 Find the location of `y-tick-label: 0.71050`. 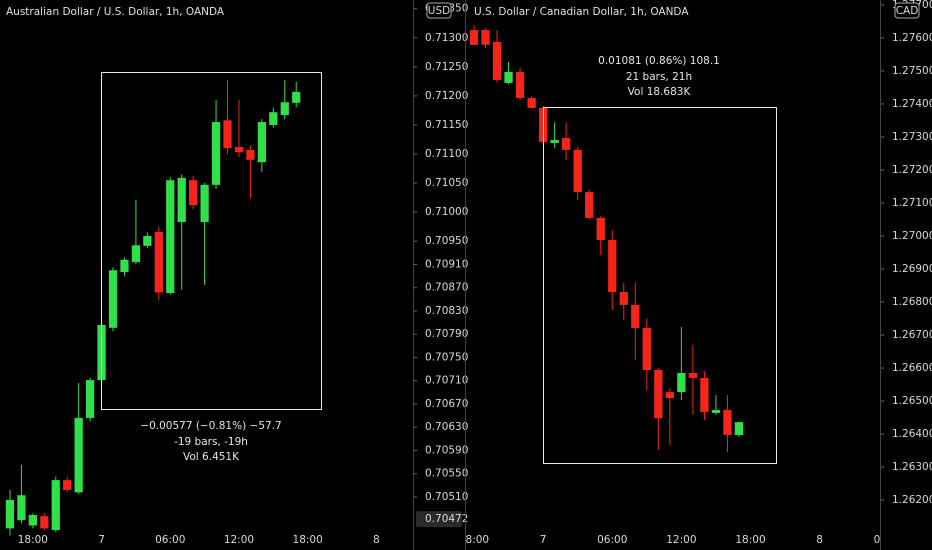

y-tick-label: 0.71050 is located at coordinates (446, 183).